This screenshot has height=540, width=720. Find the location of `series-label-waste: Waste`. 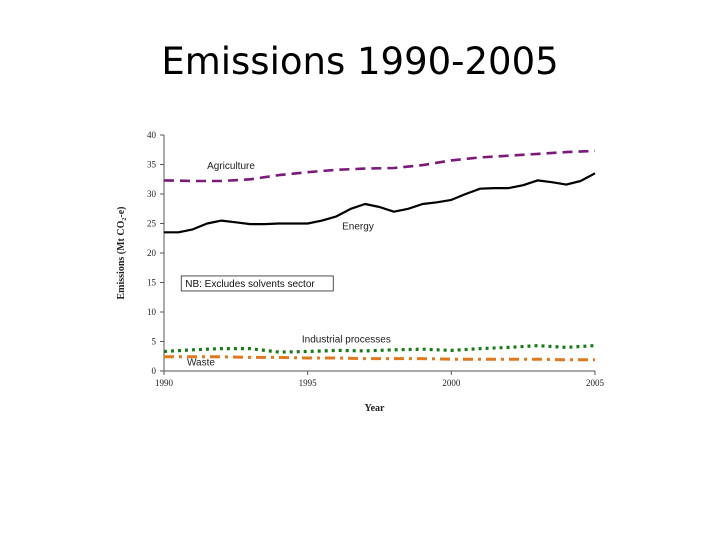

series-label-waste: Waste is located at coordinates (201, 363).